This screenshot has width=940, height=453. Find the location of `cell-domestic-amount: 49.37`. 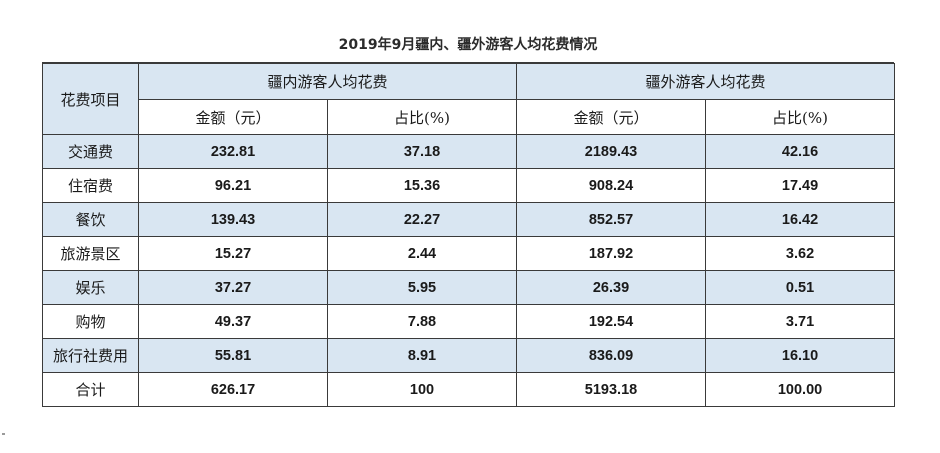

cell-domestic-amount: 49.37 is located at coordinates (233, 321).